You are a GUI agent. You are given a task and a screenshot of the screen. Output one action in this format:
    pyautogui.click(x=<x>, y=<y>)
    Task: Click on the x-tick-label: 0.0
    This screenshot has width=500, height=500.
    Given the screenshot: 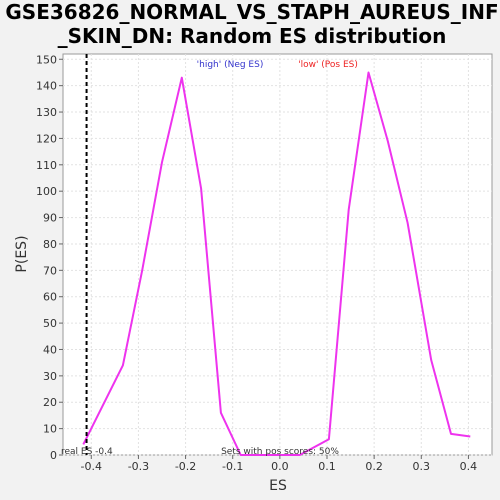 What is the action you would take?
    pyautogui.click(x=280, y=466)
    